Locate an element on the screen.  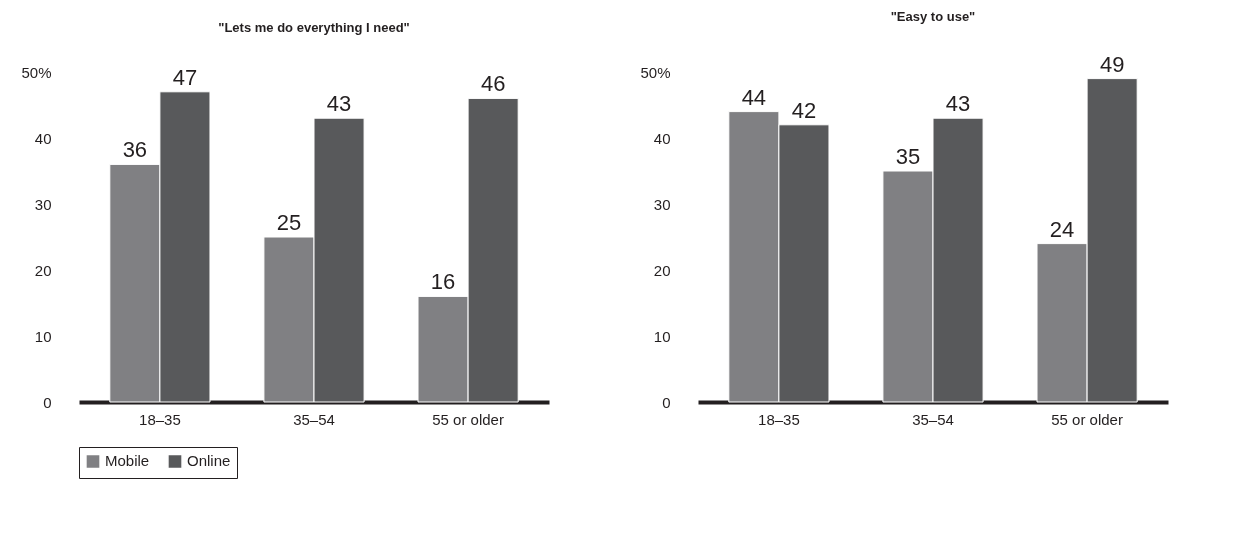
data-label: 46 is located at coordinates (493, 84).